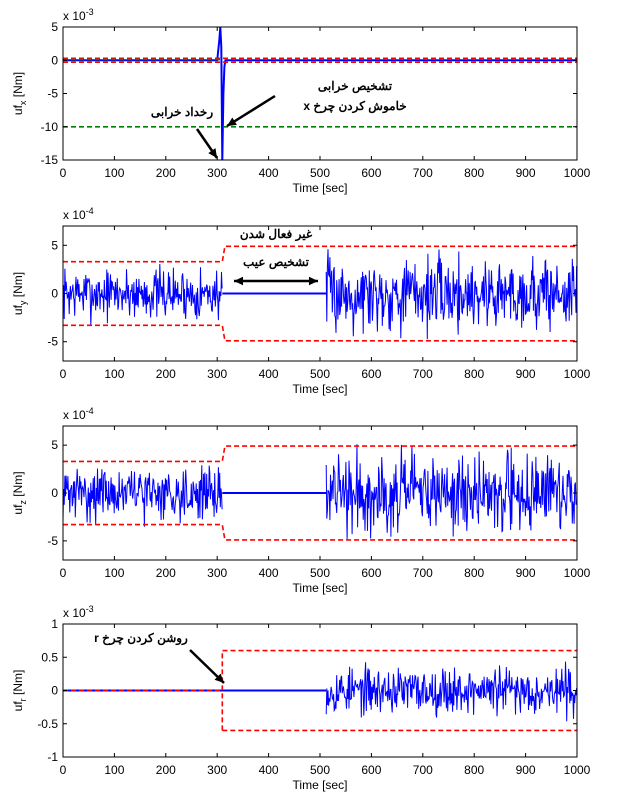 The image size is (624, 797). Describe the element at coordinates (141, 638) in the screenshot. I see `annotation-text: روشن کردن چرخ r` at that location.